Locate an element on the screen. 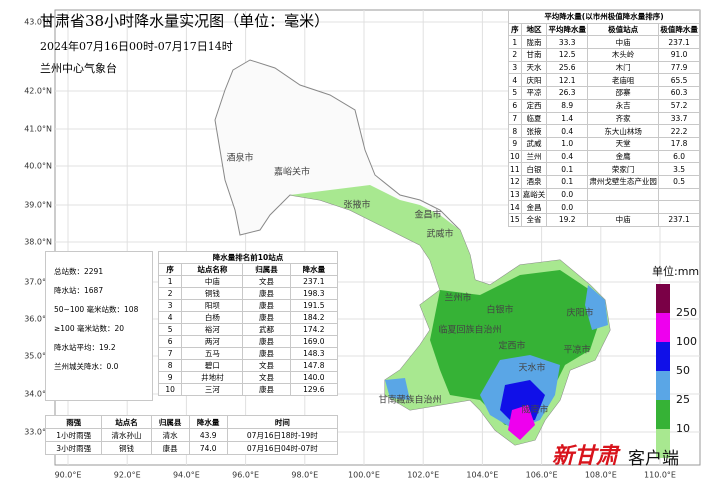 The width and height of the screenshot is (711, 500). table-cell: 5 is located at coordinates (170, 329).